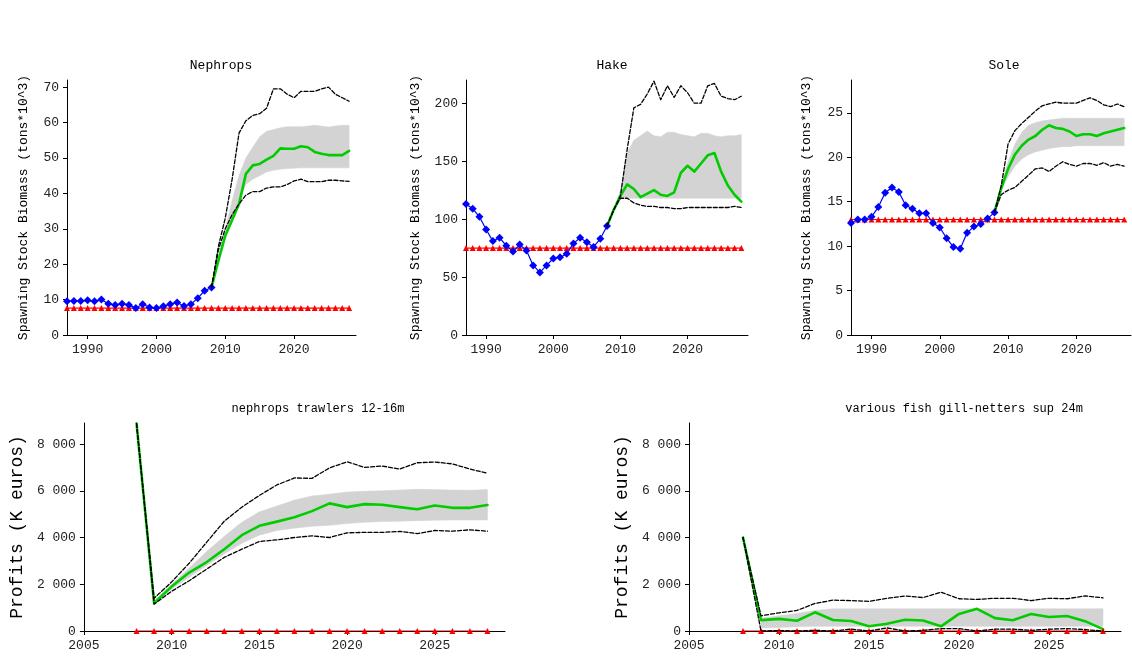 The width and height of the screenshot is (1132, 660). Describe the element at coordinates (51, 87) in the screenshot. I see `y-tick-label: 70` at that location.